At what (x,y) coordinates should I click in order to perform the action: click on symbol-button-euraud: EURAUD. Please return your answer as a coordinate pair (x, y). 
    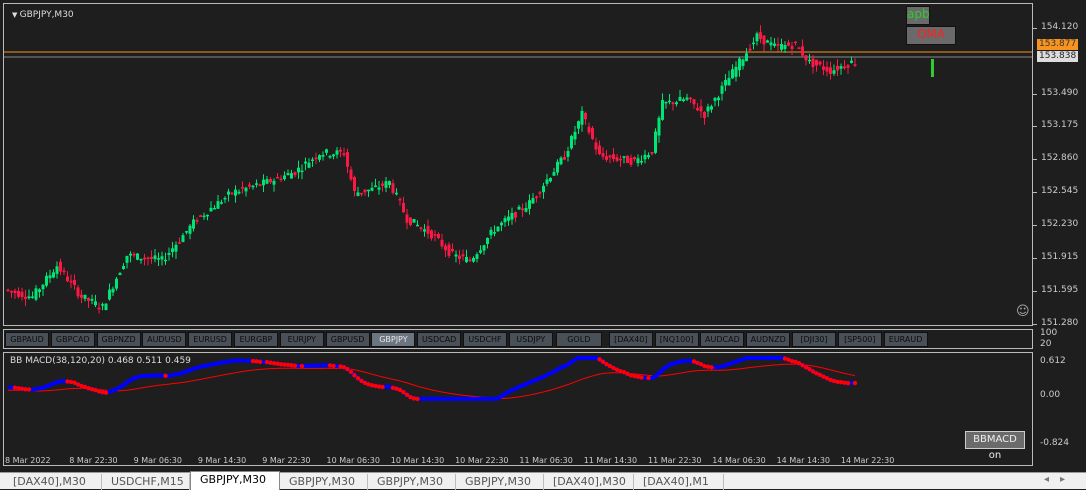
    Looking at the image, I should click on (905, 339).